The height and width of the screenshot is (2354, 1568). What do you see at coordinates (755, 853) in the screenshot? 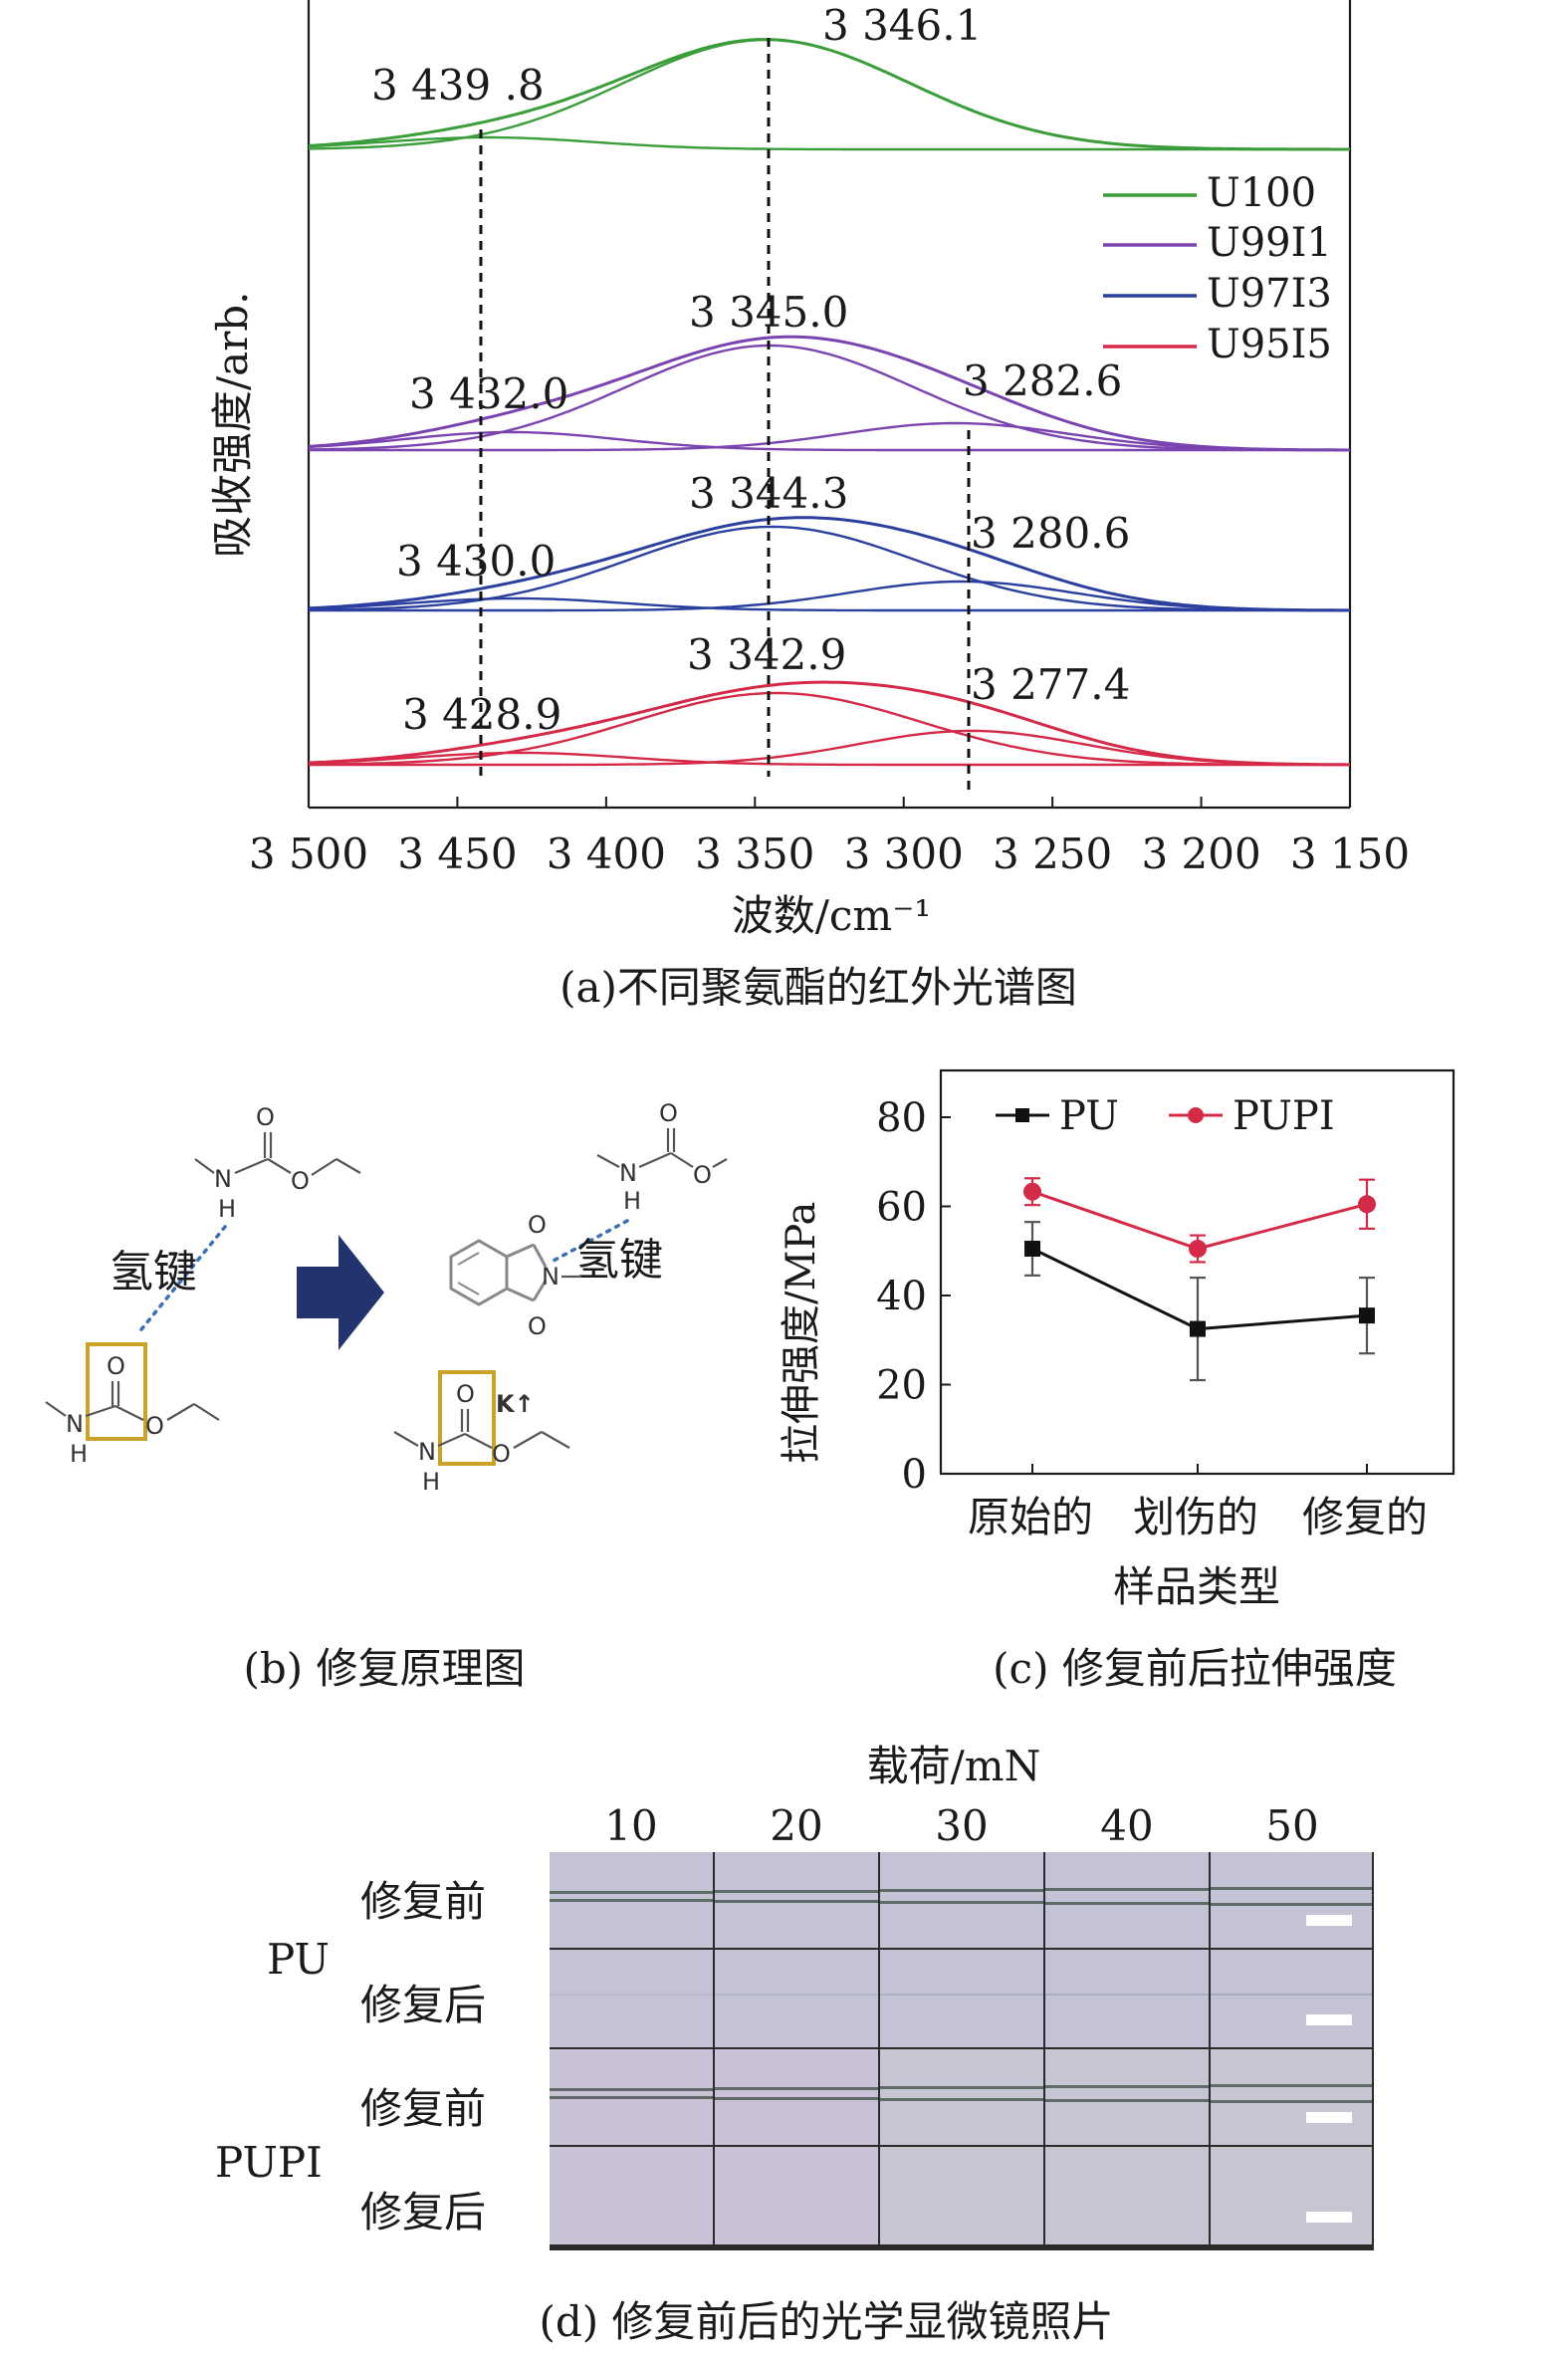
I see `xtick-label-3: 3 350` at bounding box center [755, 853].